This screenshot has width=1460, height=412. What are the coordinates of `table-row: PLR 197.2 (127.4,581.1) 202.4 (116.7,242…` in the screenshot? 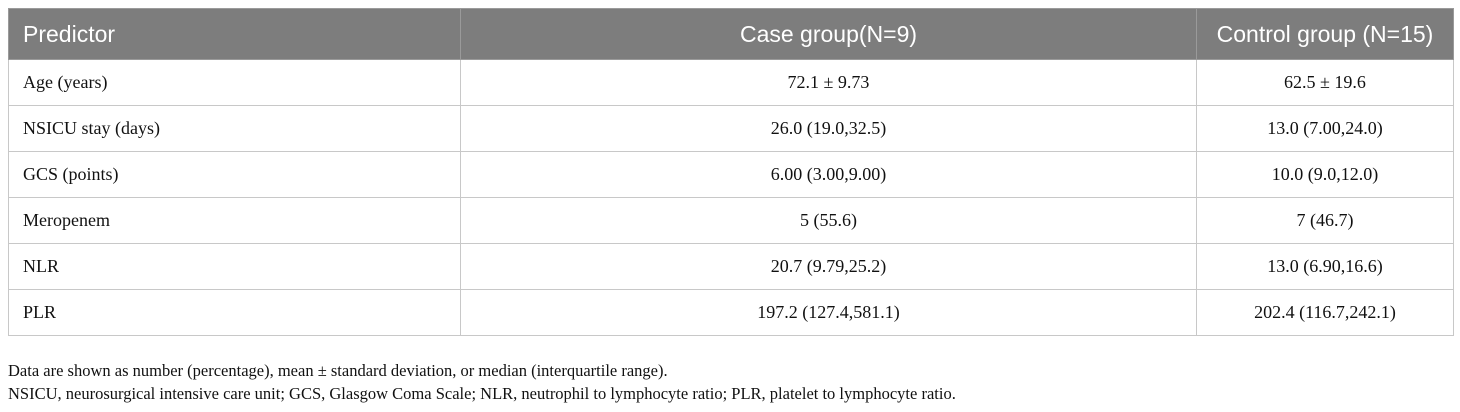 It's located at (731, 312).